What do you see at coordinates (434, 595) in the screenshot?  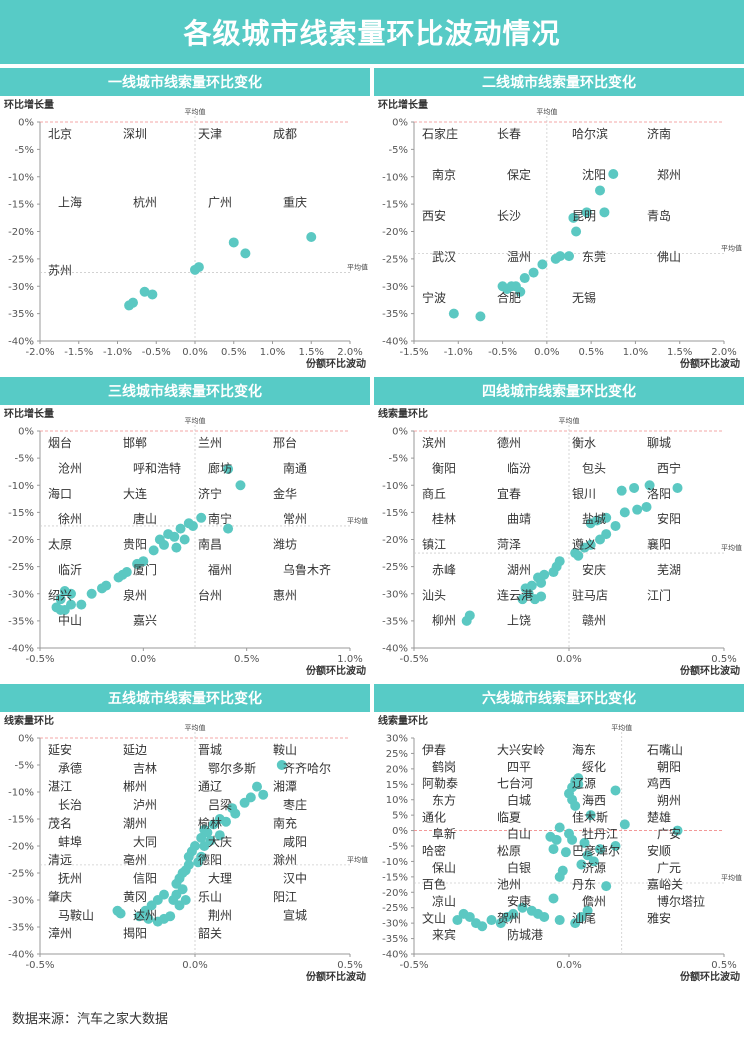 I see `point-label: 汕头` at bounding box center [434, 595].